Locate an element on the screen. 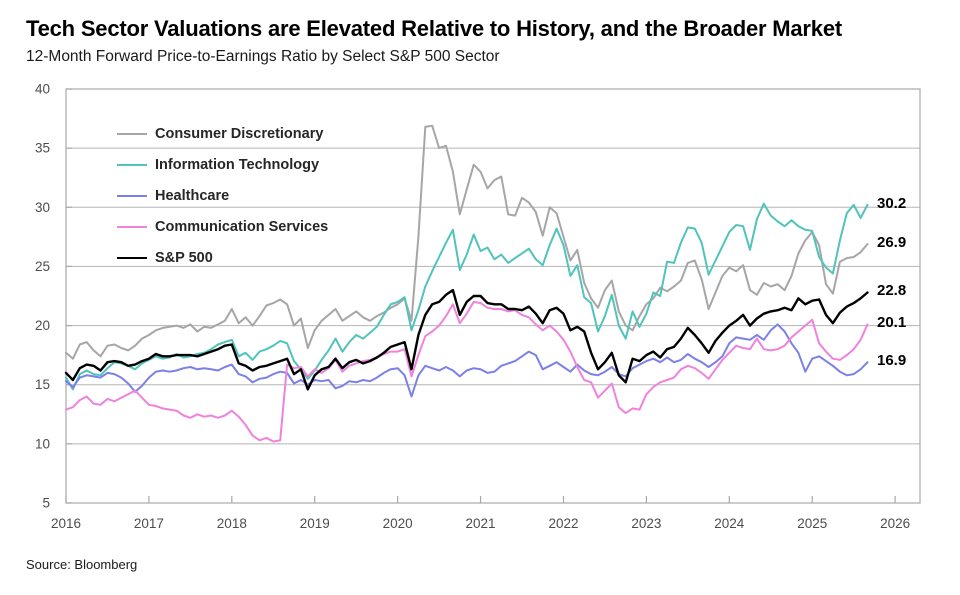 This screenshot has width=960, height=595. legend-swatch-healthcare is located at coordinates (132, 195).